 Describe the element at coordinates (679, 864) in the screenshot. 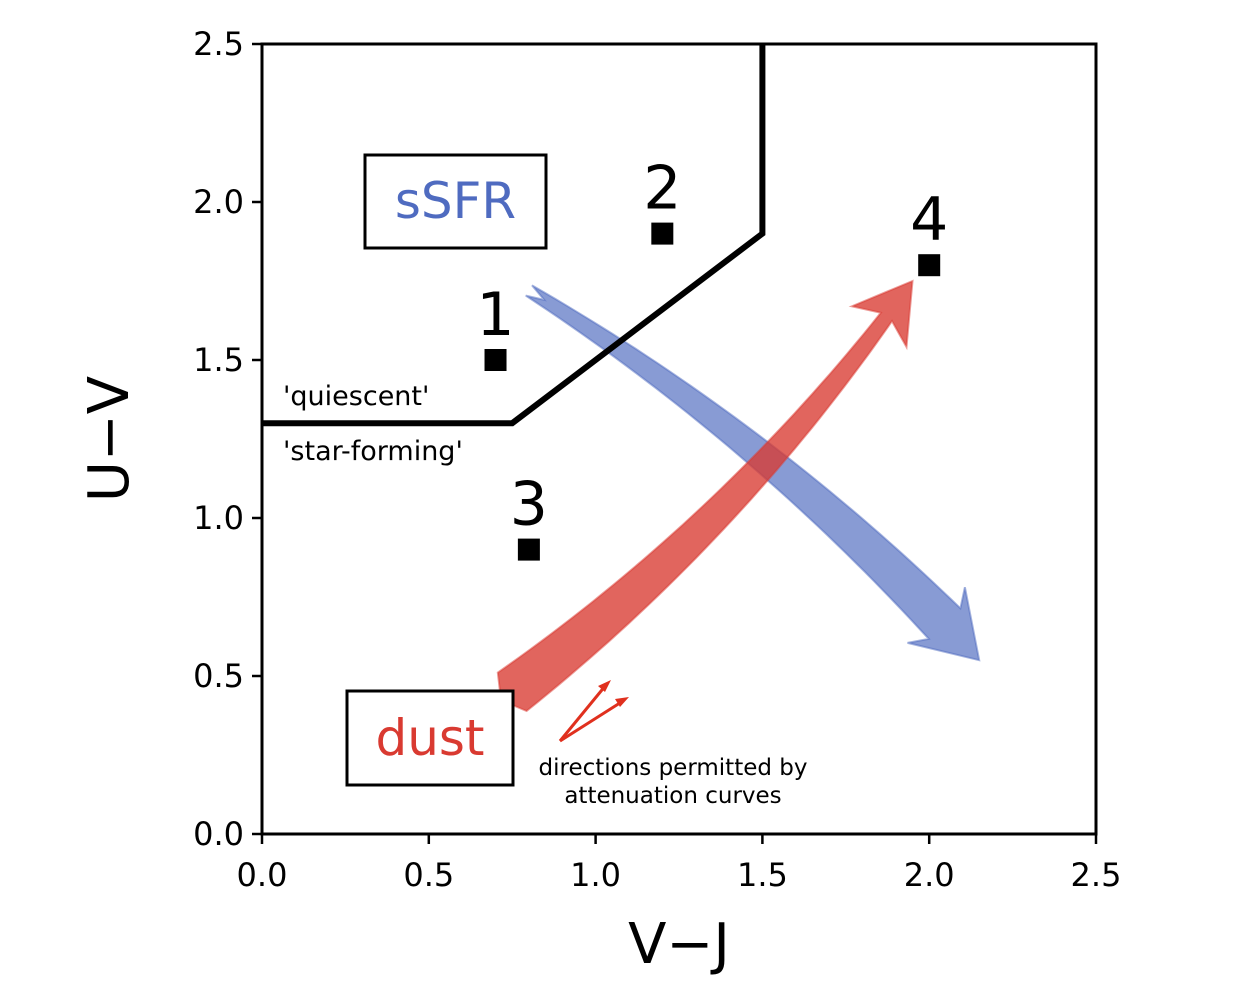

I see `x-axis-ticks: 0.0 0.5 1.0 1.5 2.0 2.5` at that location.